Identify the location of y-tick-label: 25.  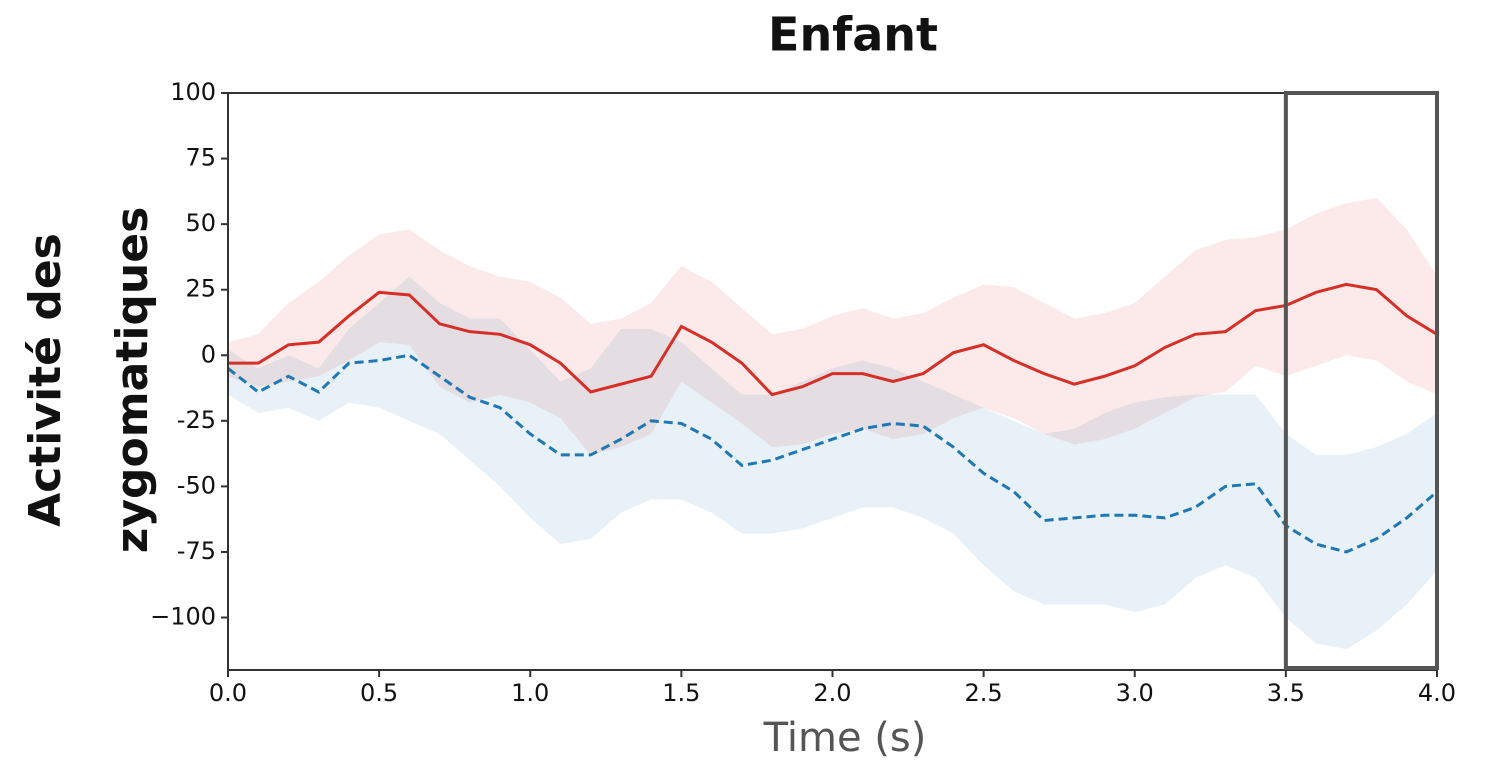
(200, 289).